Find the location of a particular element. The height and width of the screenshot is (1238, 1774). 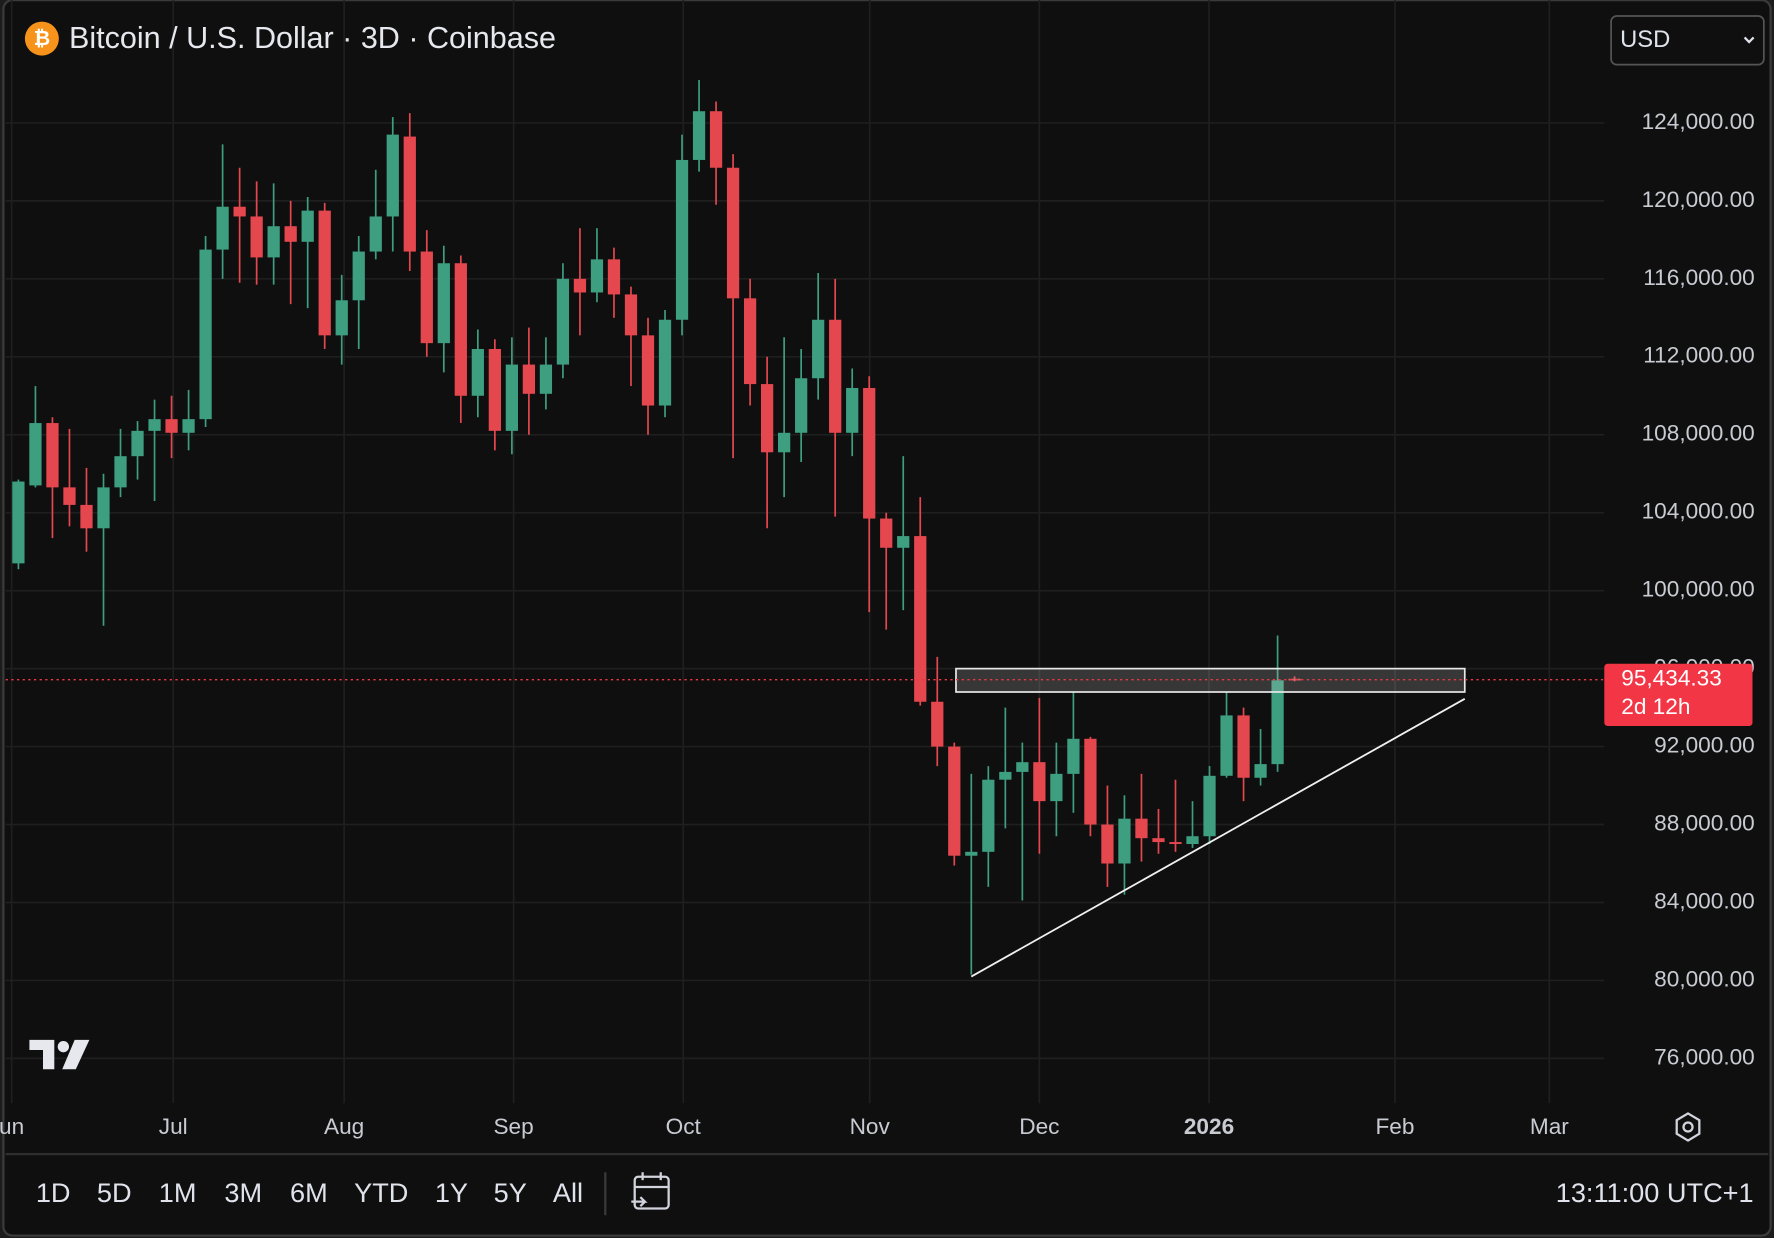

range-button: 1Y is located at coordinates (451, 1192).